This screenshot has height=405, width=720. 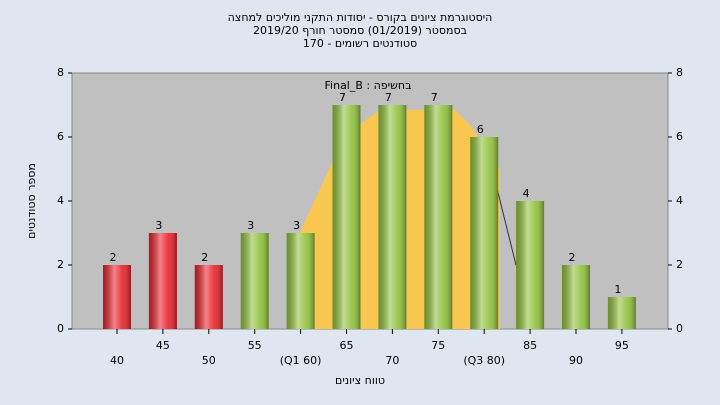 What do you see at coordinates (60, 136) in the screenshot?
I see `y-tick-label: 6` at bounding box center [60, 136].